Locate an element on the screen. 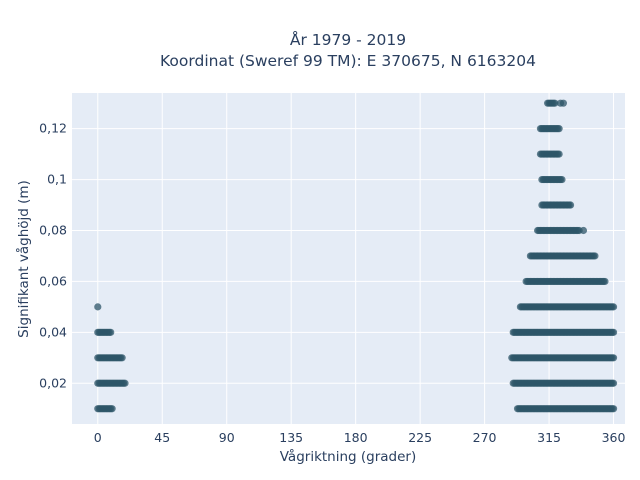 Image resolution: width=640 pixels, height=480 pixels. y-tick-label: 0,06 is located at coordinates (53, 280).